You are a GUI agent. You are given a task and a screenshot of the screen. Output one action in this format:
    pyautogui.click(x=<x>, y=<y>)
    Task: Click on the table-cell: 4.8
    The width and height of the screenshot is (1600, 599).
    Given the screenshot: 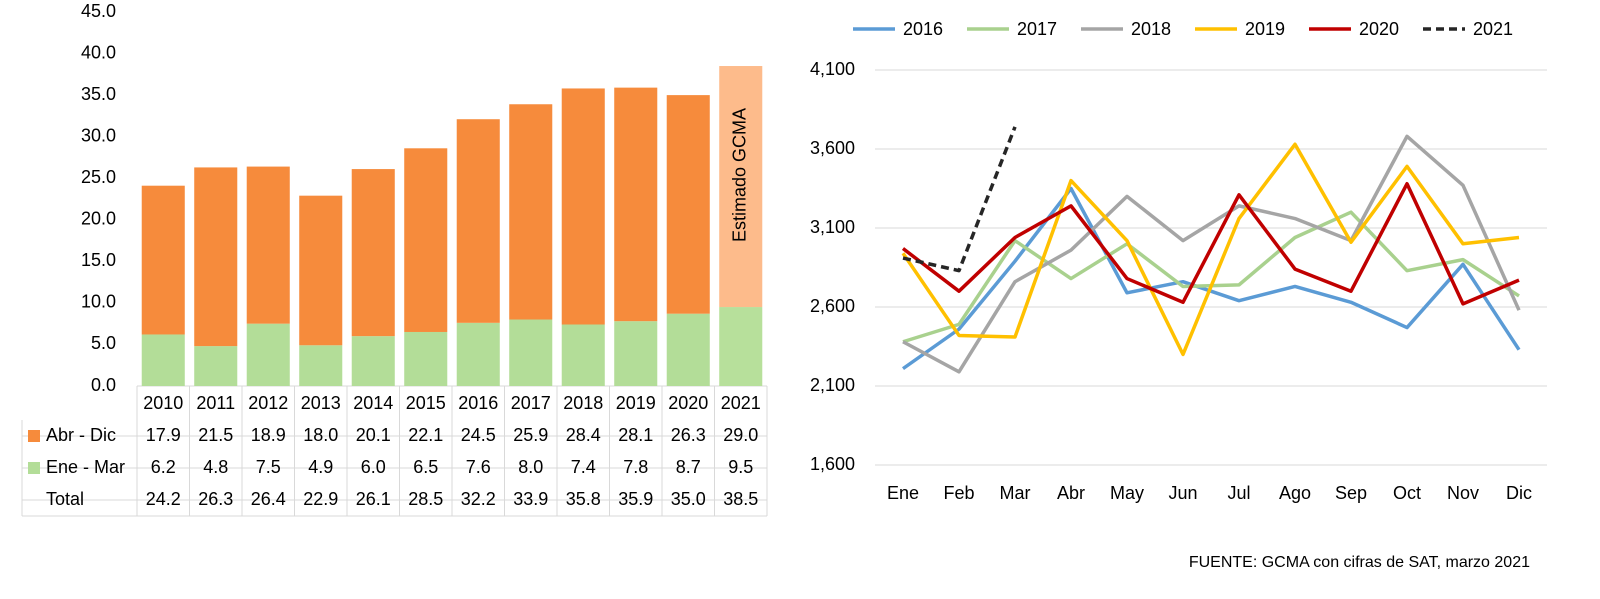 What is the action you would take?
    pyautogui.click(x=215, y=467)
    